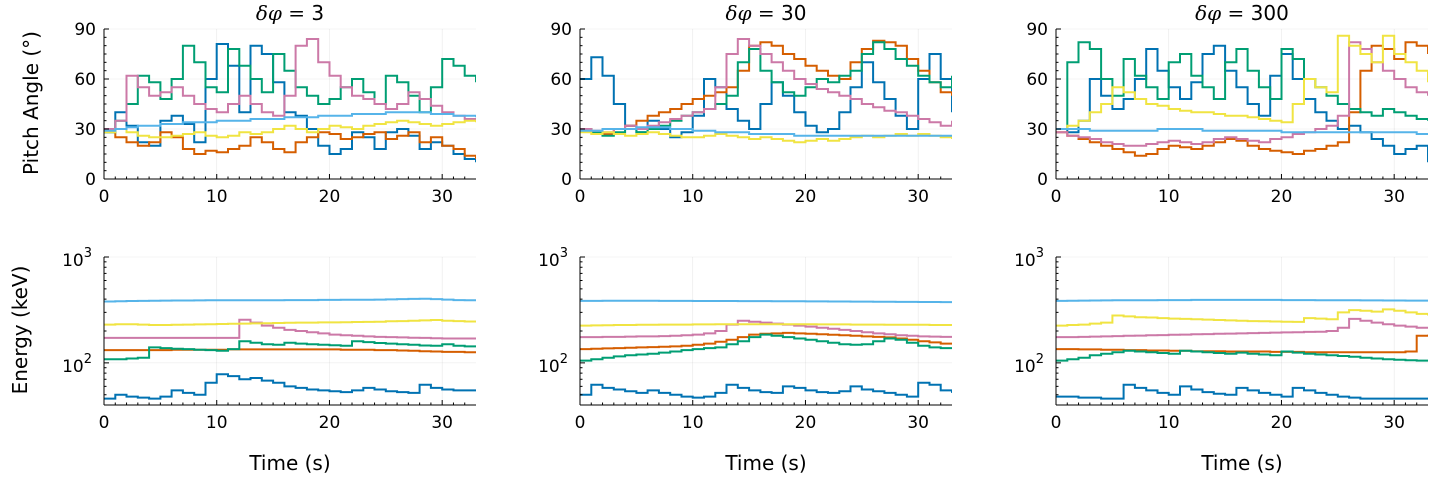 The width and height of the screenshot is (1440, 479). I want to click on panel-r1-c0: 0 10 20 30 102 103, so click(269, 339).